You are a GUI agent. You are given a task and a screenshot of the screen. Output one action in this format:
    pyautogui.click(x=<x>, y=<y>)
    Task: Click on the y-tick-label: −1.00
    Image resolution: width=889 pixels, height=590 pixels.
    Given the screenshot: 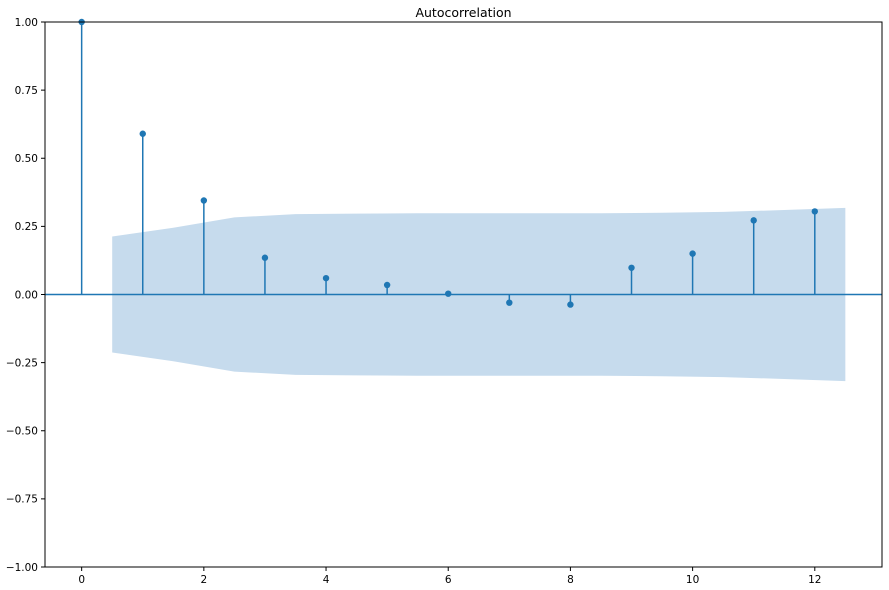 What is the action you would take?
    pyautogui.click(x=22, y=568)
    